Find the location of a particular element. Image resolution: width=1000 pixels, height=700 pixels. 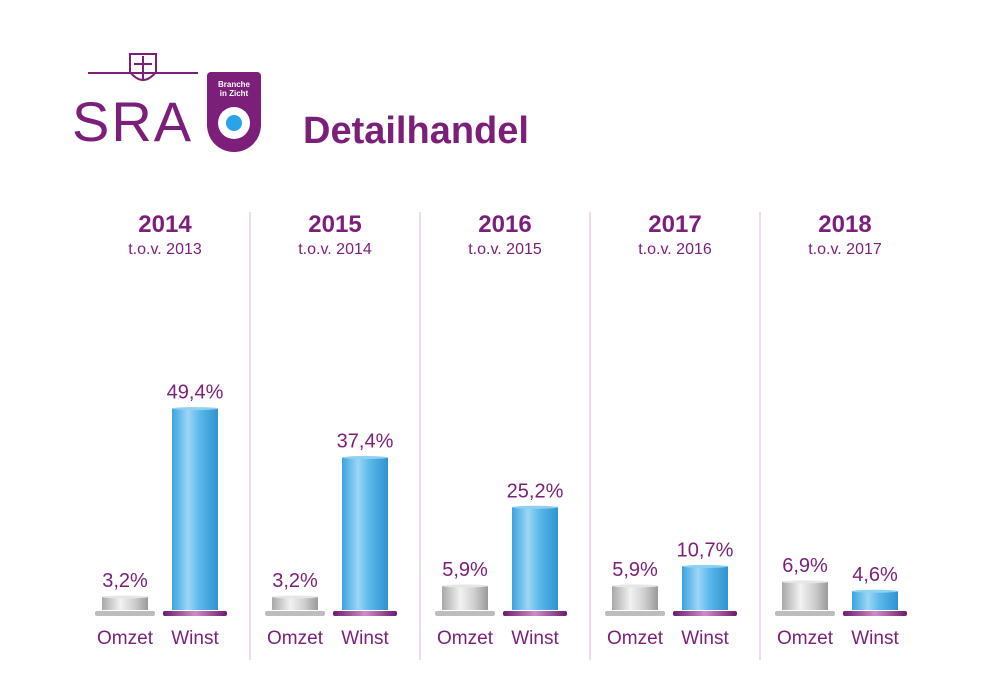

group-subtitle-label: t.o.v. 2014 is located at coordinates (335, 249).